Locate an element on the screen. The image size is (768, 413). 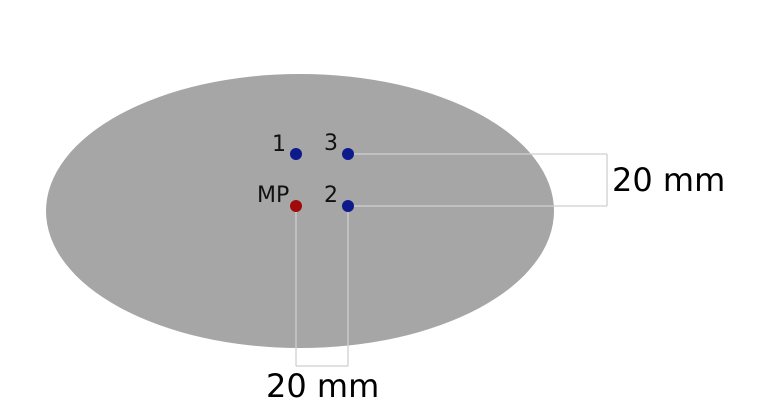
point-1-label: 1 is located at coordinates (279, 144).